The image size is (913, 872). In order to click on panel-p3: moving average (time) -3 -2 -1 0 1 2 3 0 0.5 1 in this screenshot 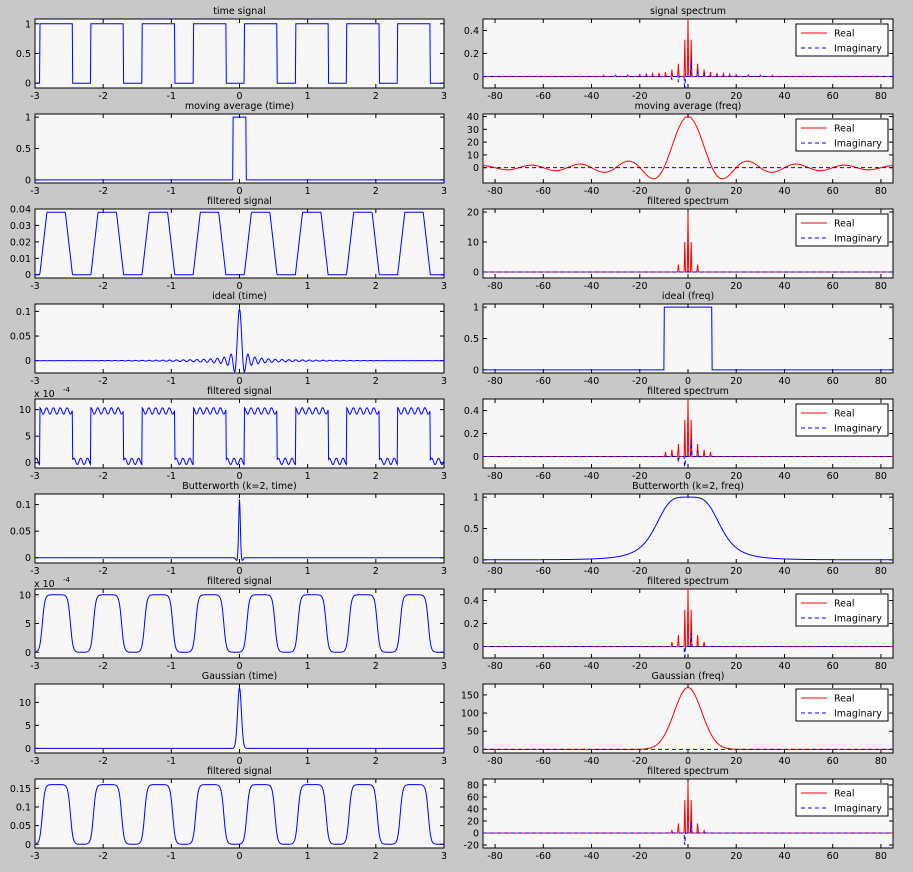, I will do `click(231, 149)`.